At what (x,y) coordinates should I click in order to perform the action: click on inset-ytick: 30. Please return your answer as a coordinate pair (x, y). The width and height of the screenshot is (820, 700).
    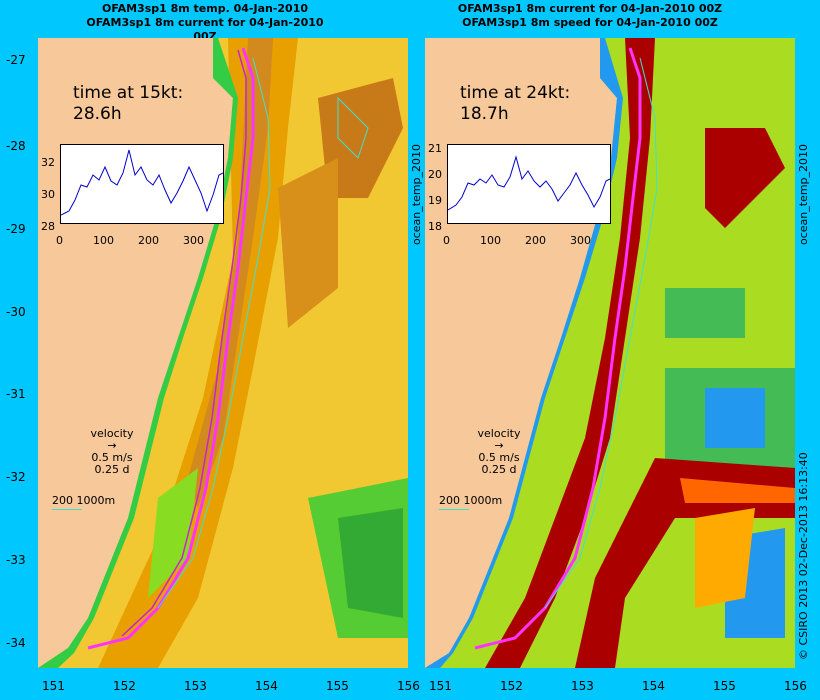
    Looking at the image, I should click on (48, 194).